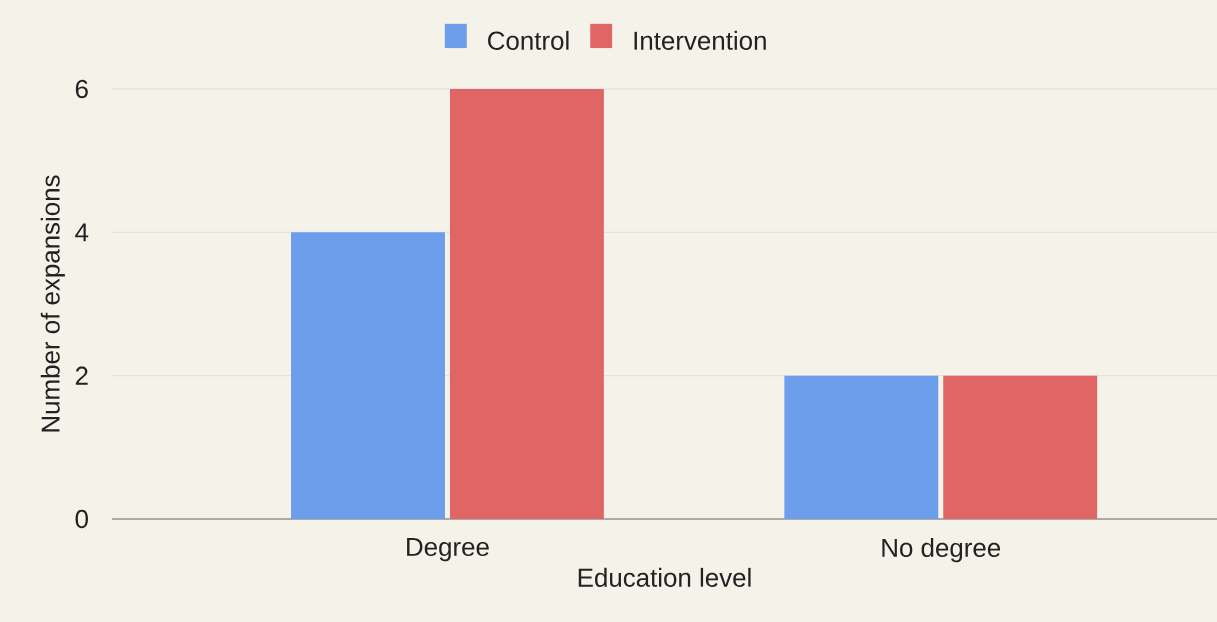  Describe the element at coordinates (81, 375) in the screenshot. I see `y-tick-label: 2` at that location.